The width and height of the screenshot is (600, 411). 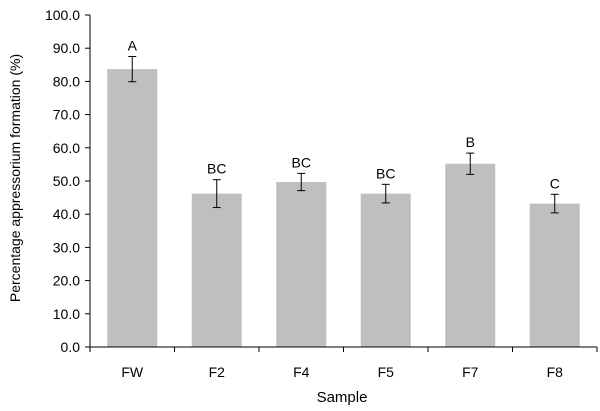 I want to click on y-tick-label: 50.0, so click(x=66, y=181).